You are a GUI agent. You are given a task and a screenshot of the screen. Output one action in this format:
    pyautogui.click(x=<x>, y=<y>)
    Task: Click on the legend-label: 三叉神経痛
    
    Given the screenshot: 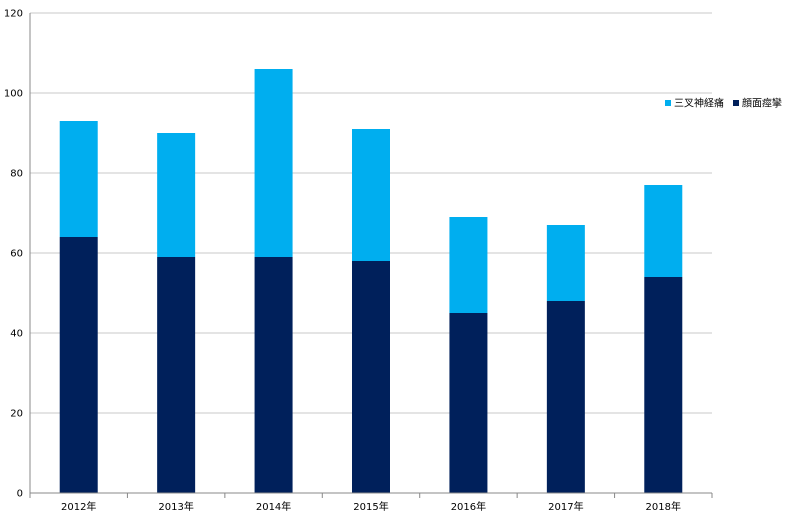 What is the action you would take?
    pyautogui.click(x=699, y=103)
    